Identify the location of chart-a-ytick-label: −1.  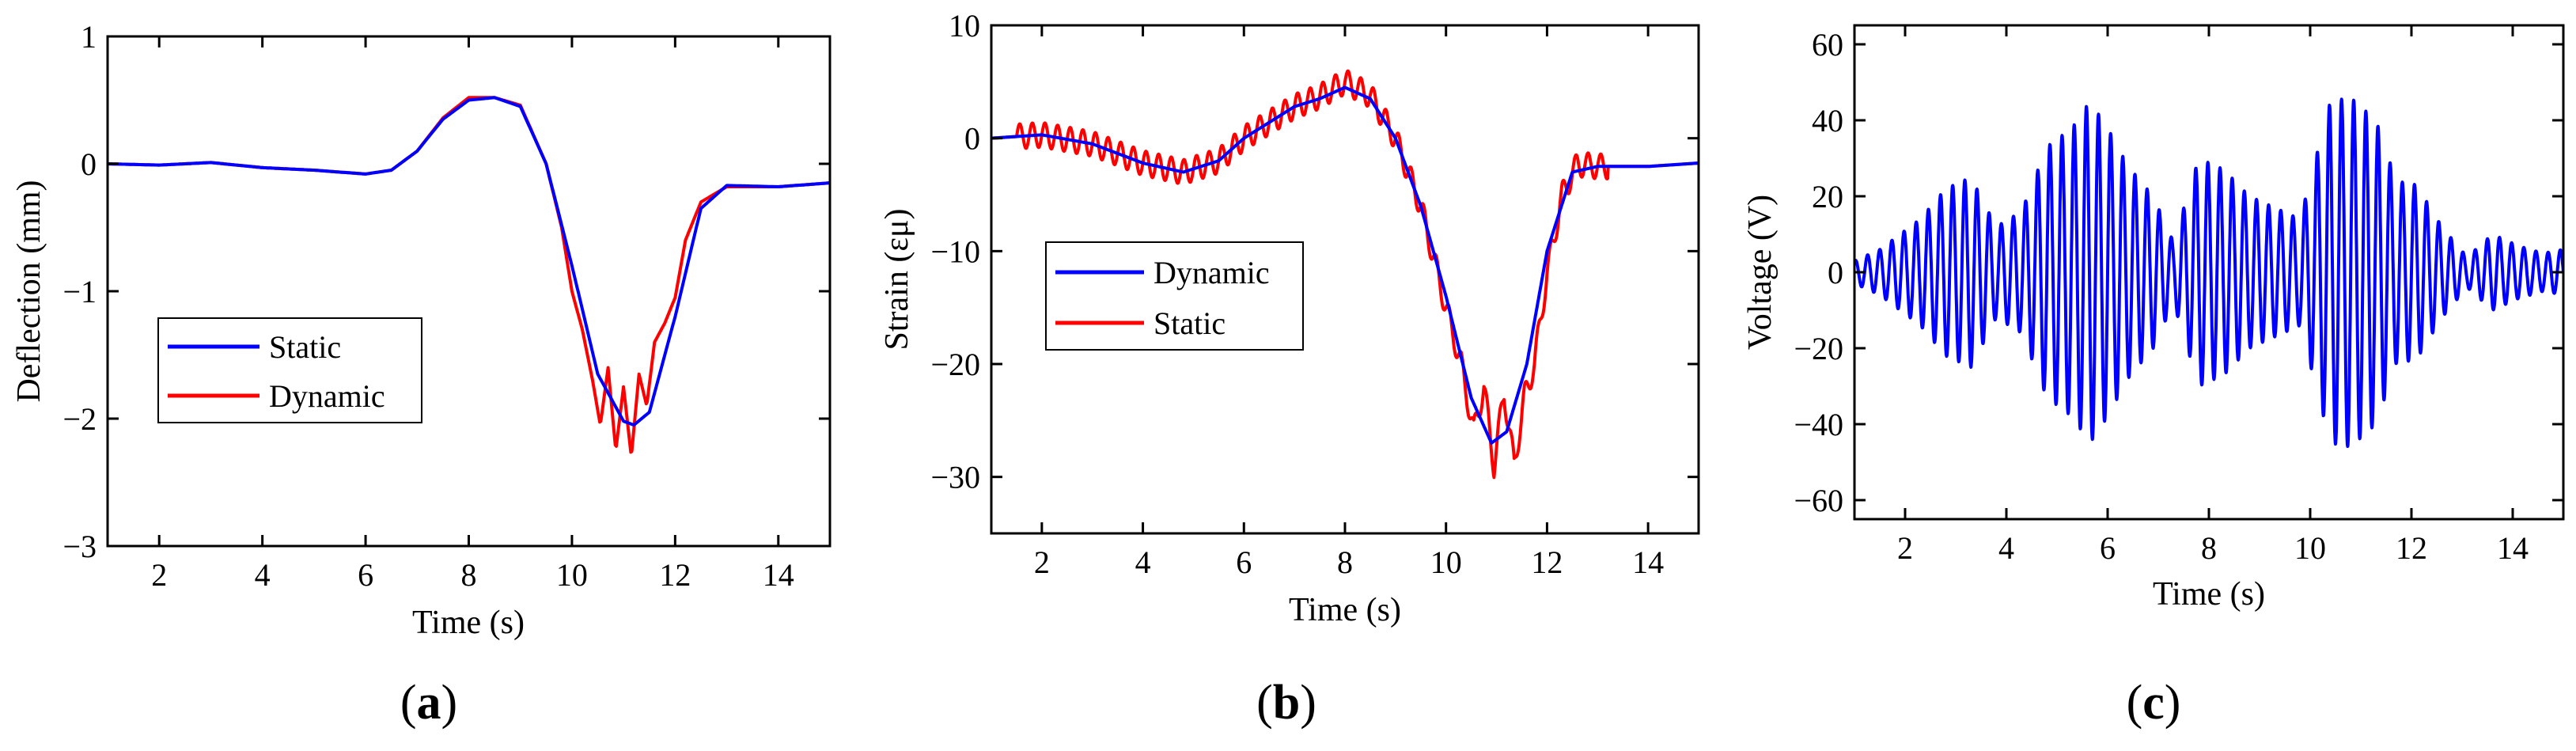
(80, 292).